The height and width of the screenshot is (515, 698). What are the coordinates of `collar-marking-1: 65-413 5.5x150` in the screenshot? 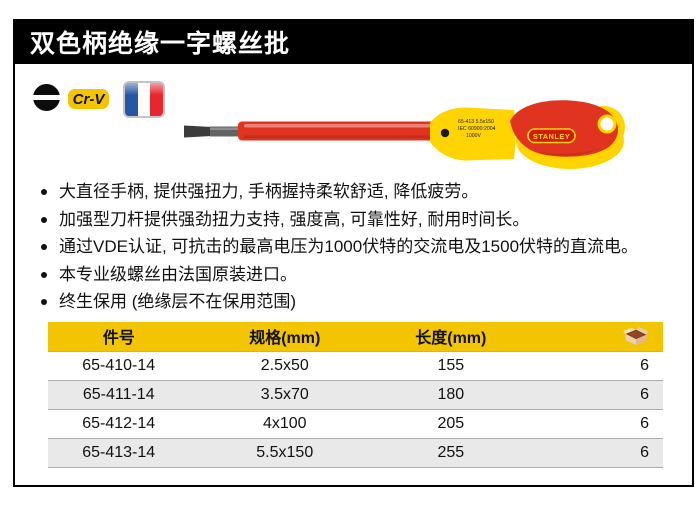 It's located at (476, 122).